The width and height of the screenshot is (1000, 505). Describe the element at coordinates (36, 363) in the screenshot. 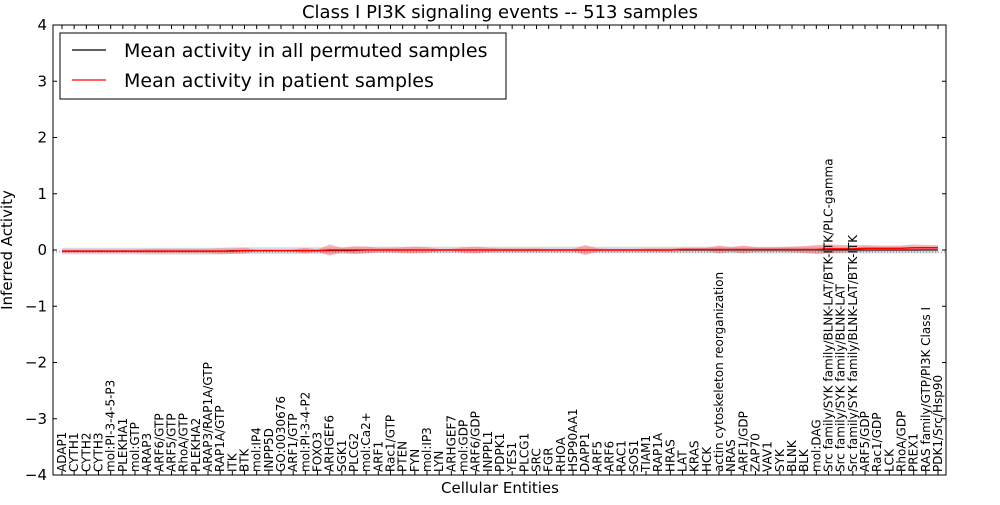

I see `y-tick-label: −2` at that location.